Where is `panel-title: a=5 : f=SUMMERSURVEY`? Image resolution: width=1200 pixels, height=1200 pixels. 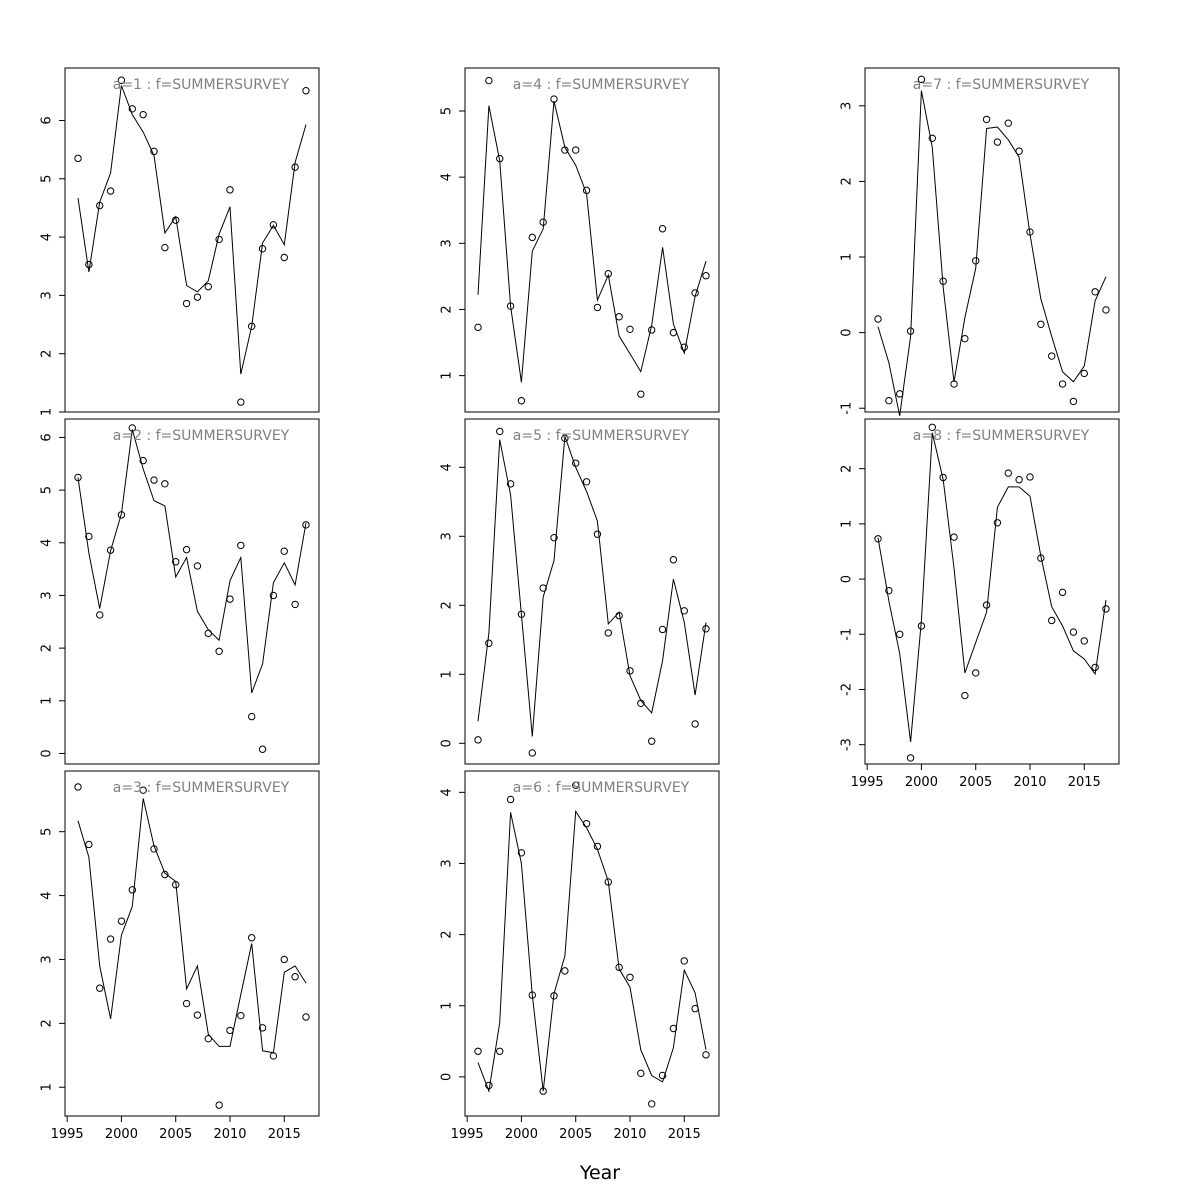 panel-title: a=5 : f=SUMMERSURVEY is located at coordinates (601, 436).